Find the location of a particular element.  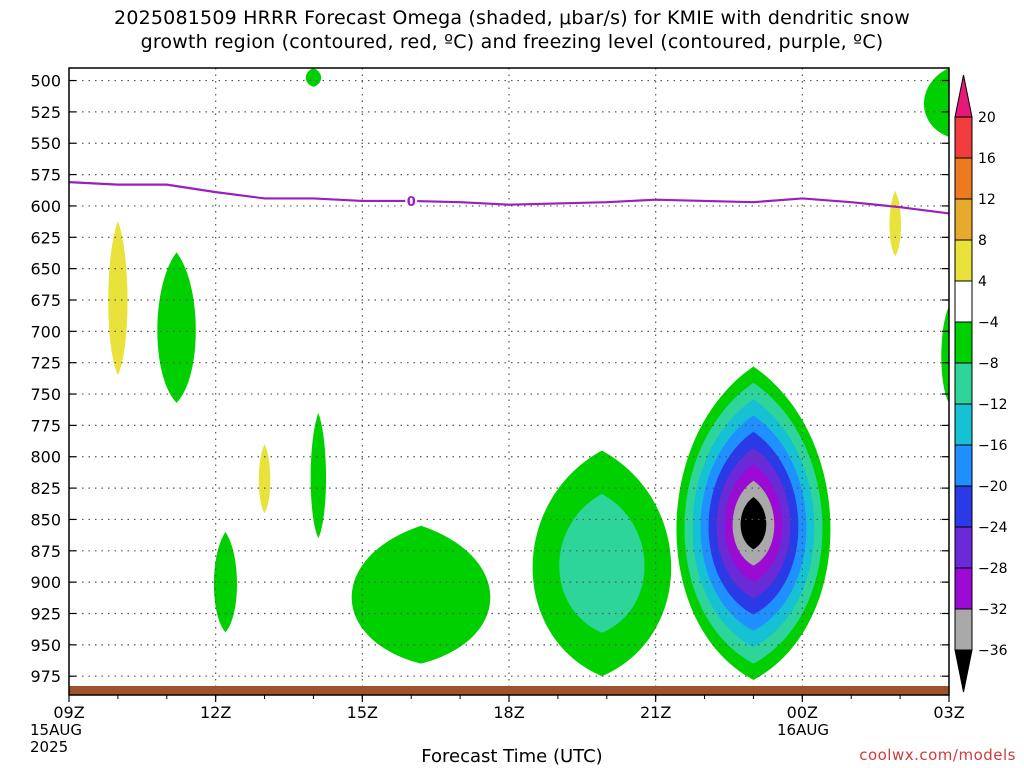

colorbar-tick-label: −16 is located at coordinates (993, 446).